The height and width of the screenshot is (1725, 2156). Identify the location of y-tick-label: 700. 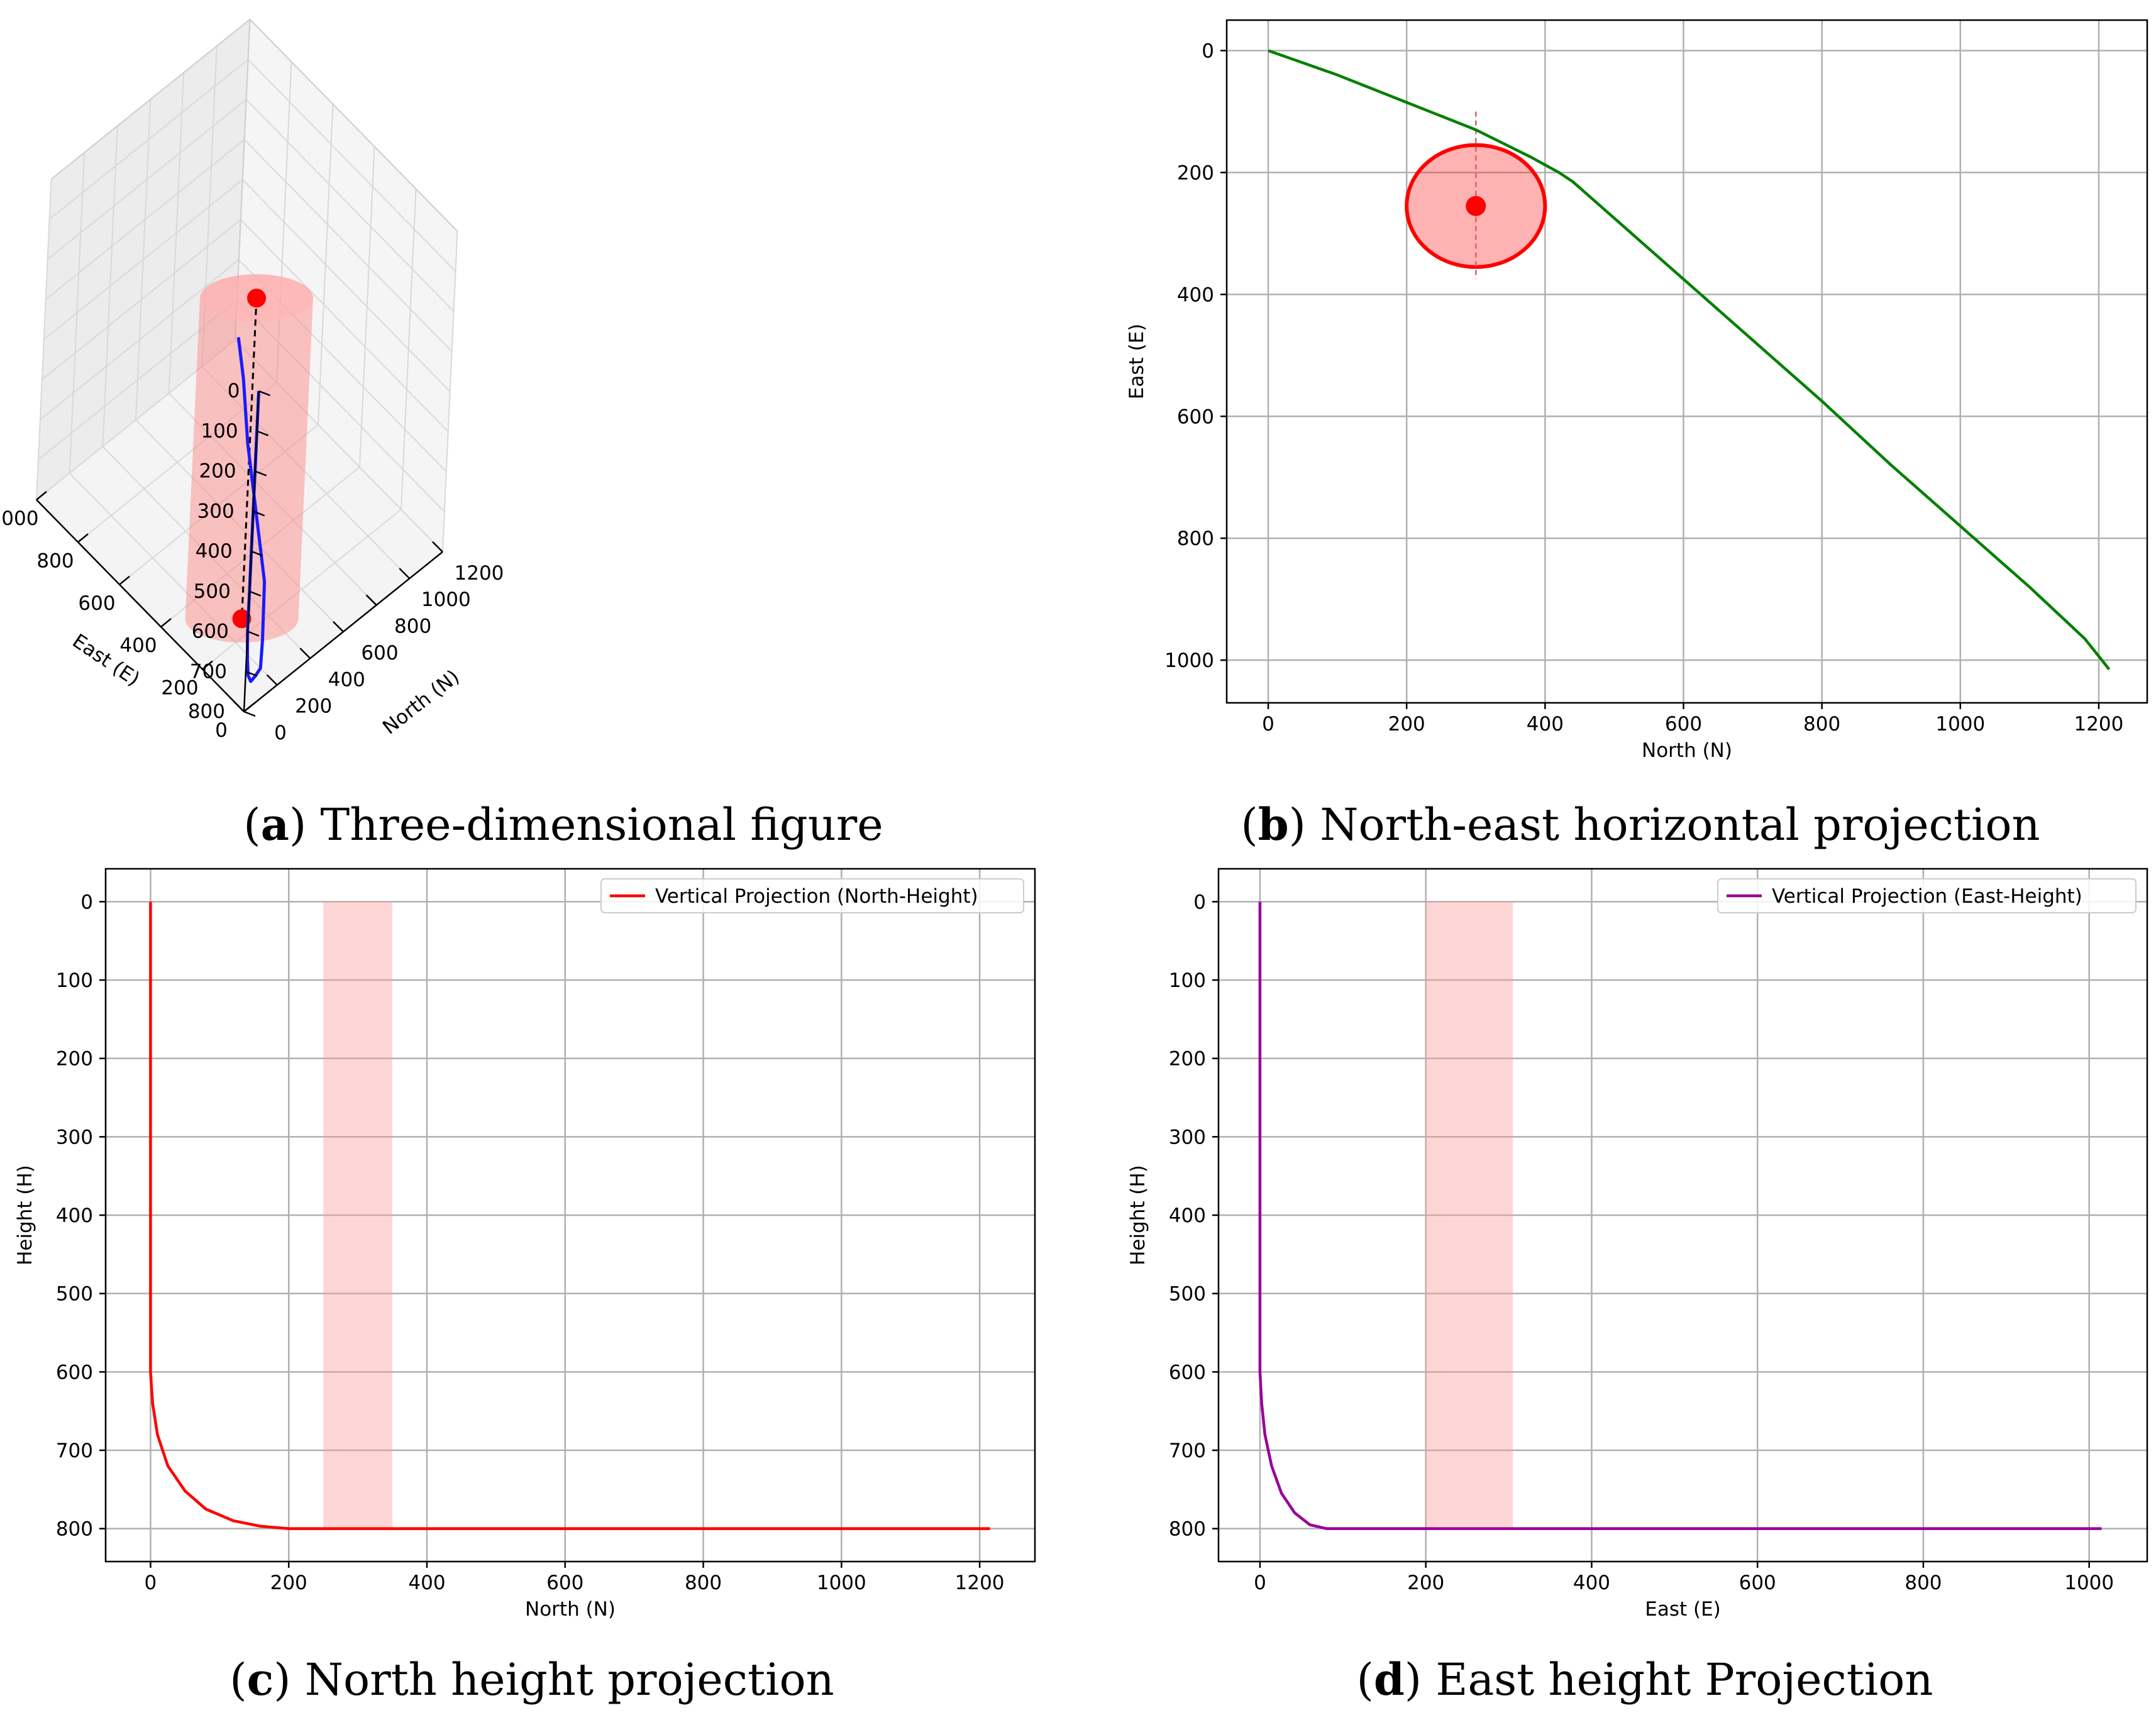
(1188, 1451).